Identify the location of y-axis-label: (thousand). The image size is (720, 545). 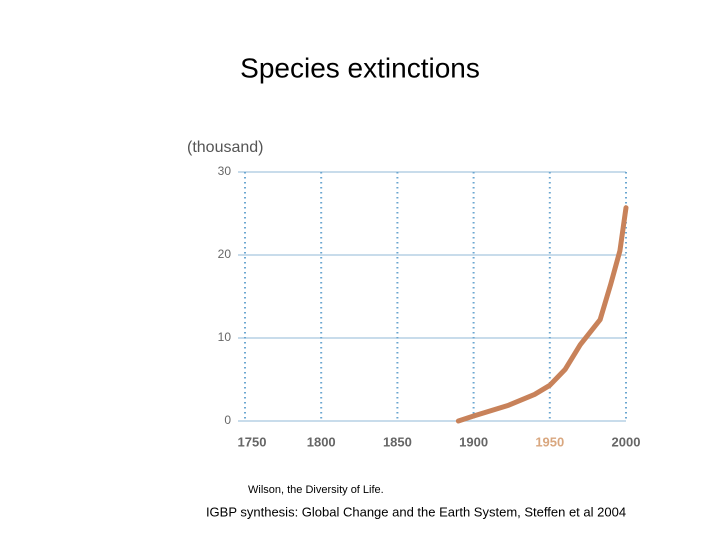
(225, 147).